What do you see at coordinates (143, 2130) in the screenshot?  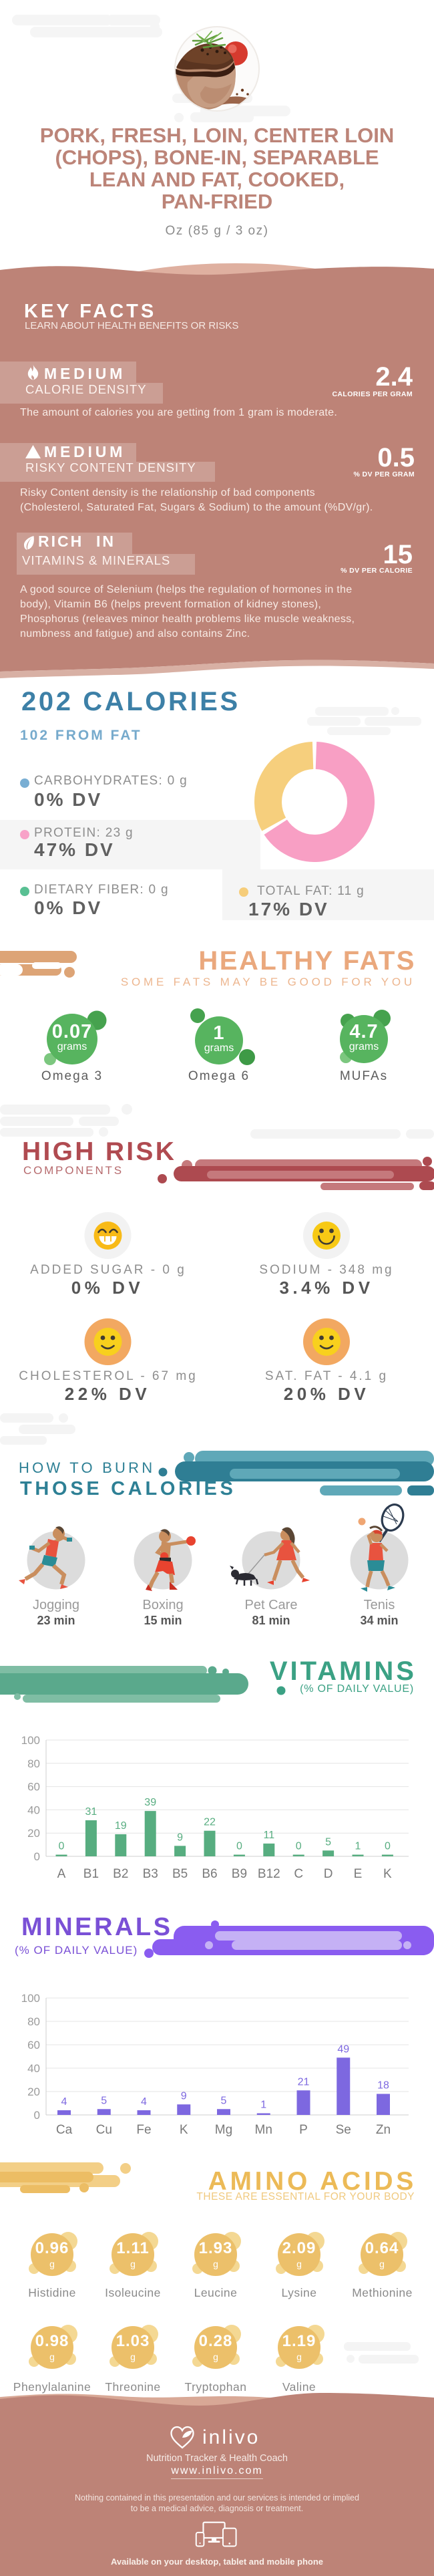 I see `svg-text: Fe` at bounding box center [143, 2130].